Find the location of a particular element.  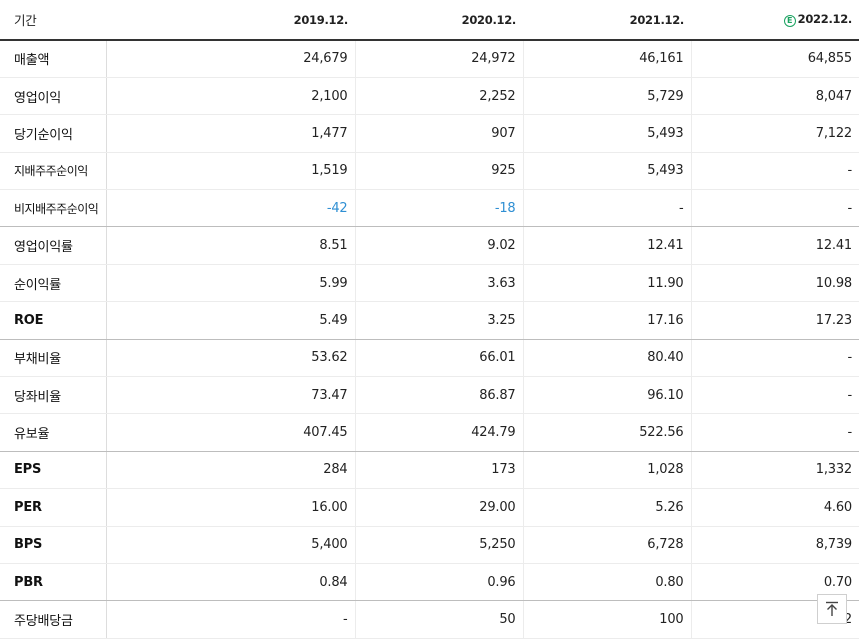

cell-2020: 66.01 is located at coordinates (438, 358).